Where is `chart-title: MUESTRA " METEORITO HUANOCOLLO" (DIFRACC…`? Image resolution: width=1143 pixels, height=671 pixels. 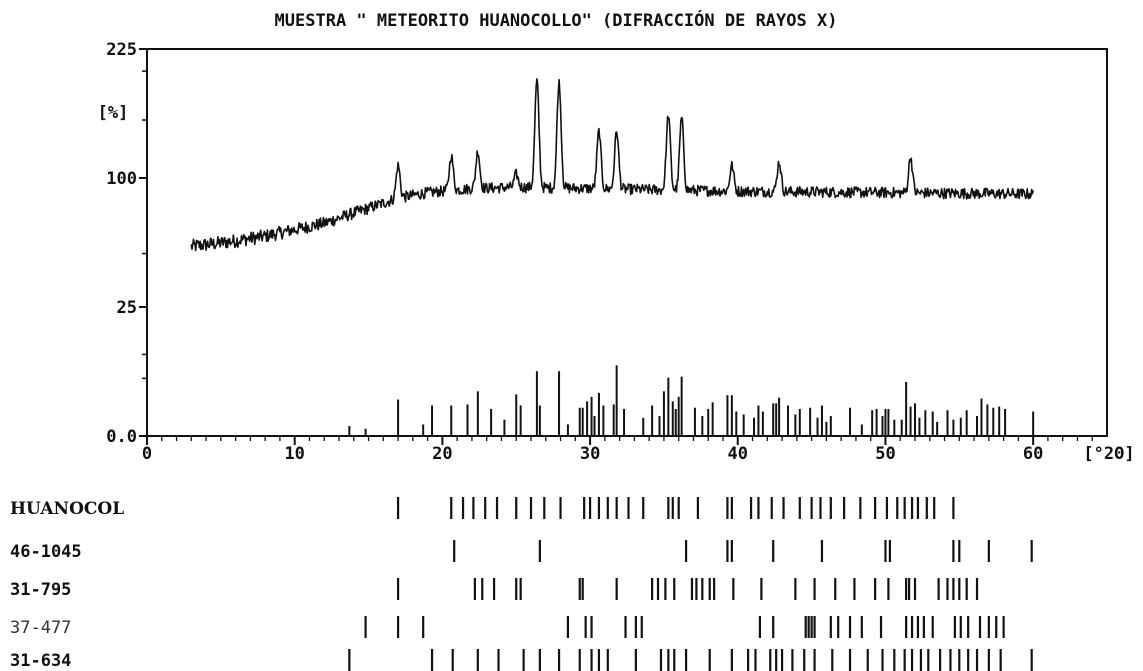 chart-title: MUESTRA " METEORITO HUANOCOLLO" (DIFRACC… is located at coordinates (556, 20).